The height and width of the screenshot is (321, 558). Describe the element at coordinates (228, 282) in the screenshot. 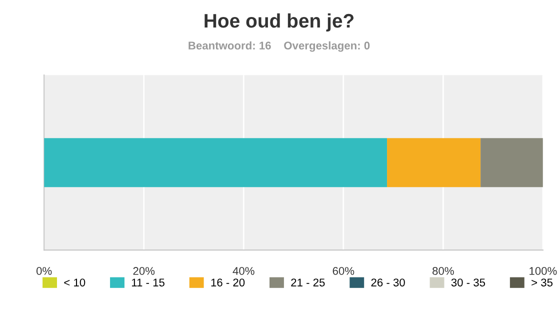

I see `legend-label: 16 - 20` at that location.